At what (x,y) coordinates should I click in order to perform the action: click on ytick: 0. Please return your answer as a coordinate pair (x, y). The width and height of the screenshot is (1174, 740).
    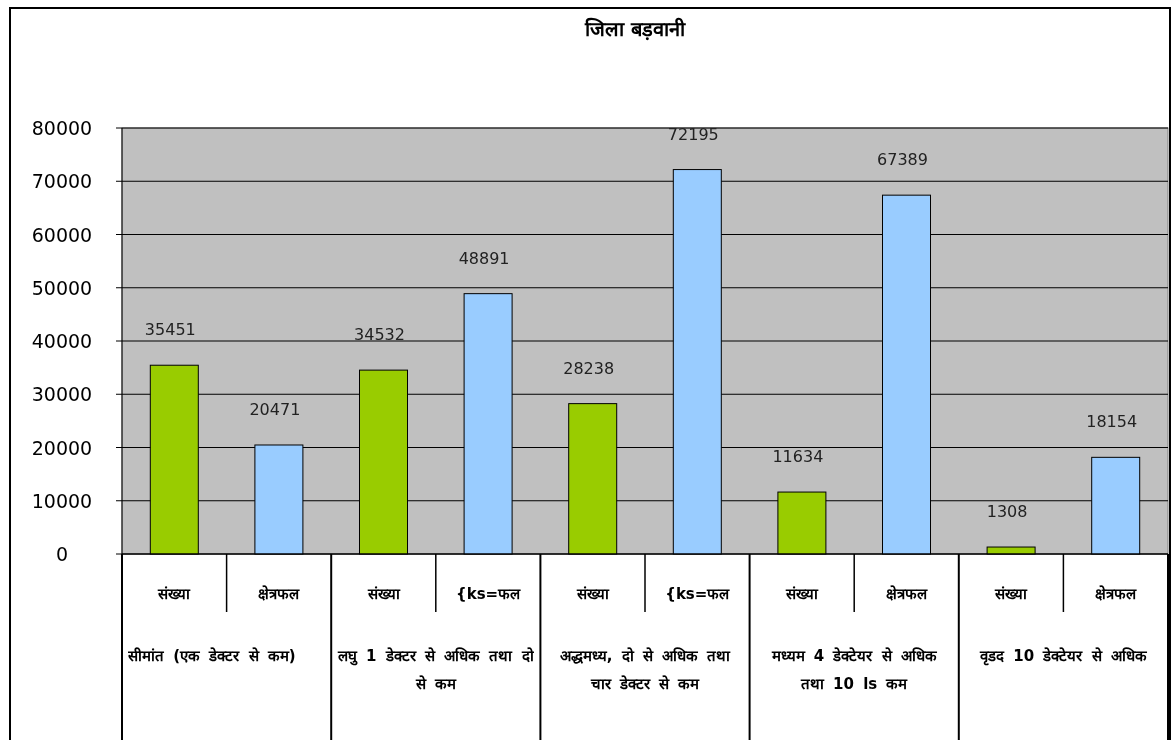
    Looking at the image, I should click on (62, 554).